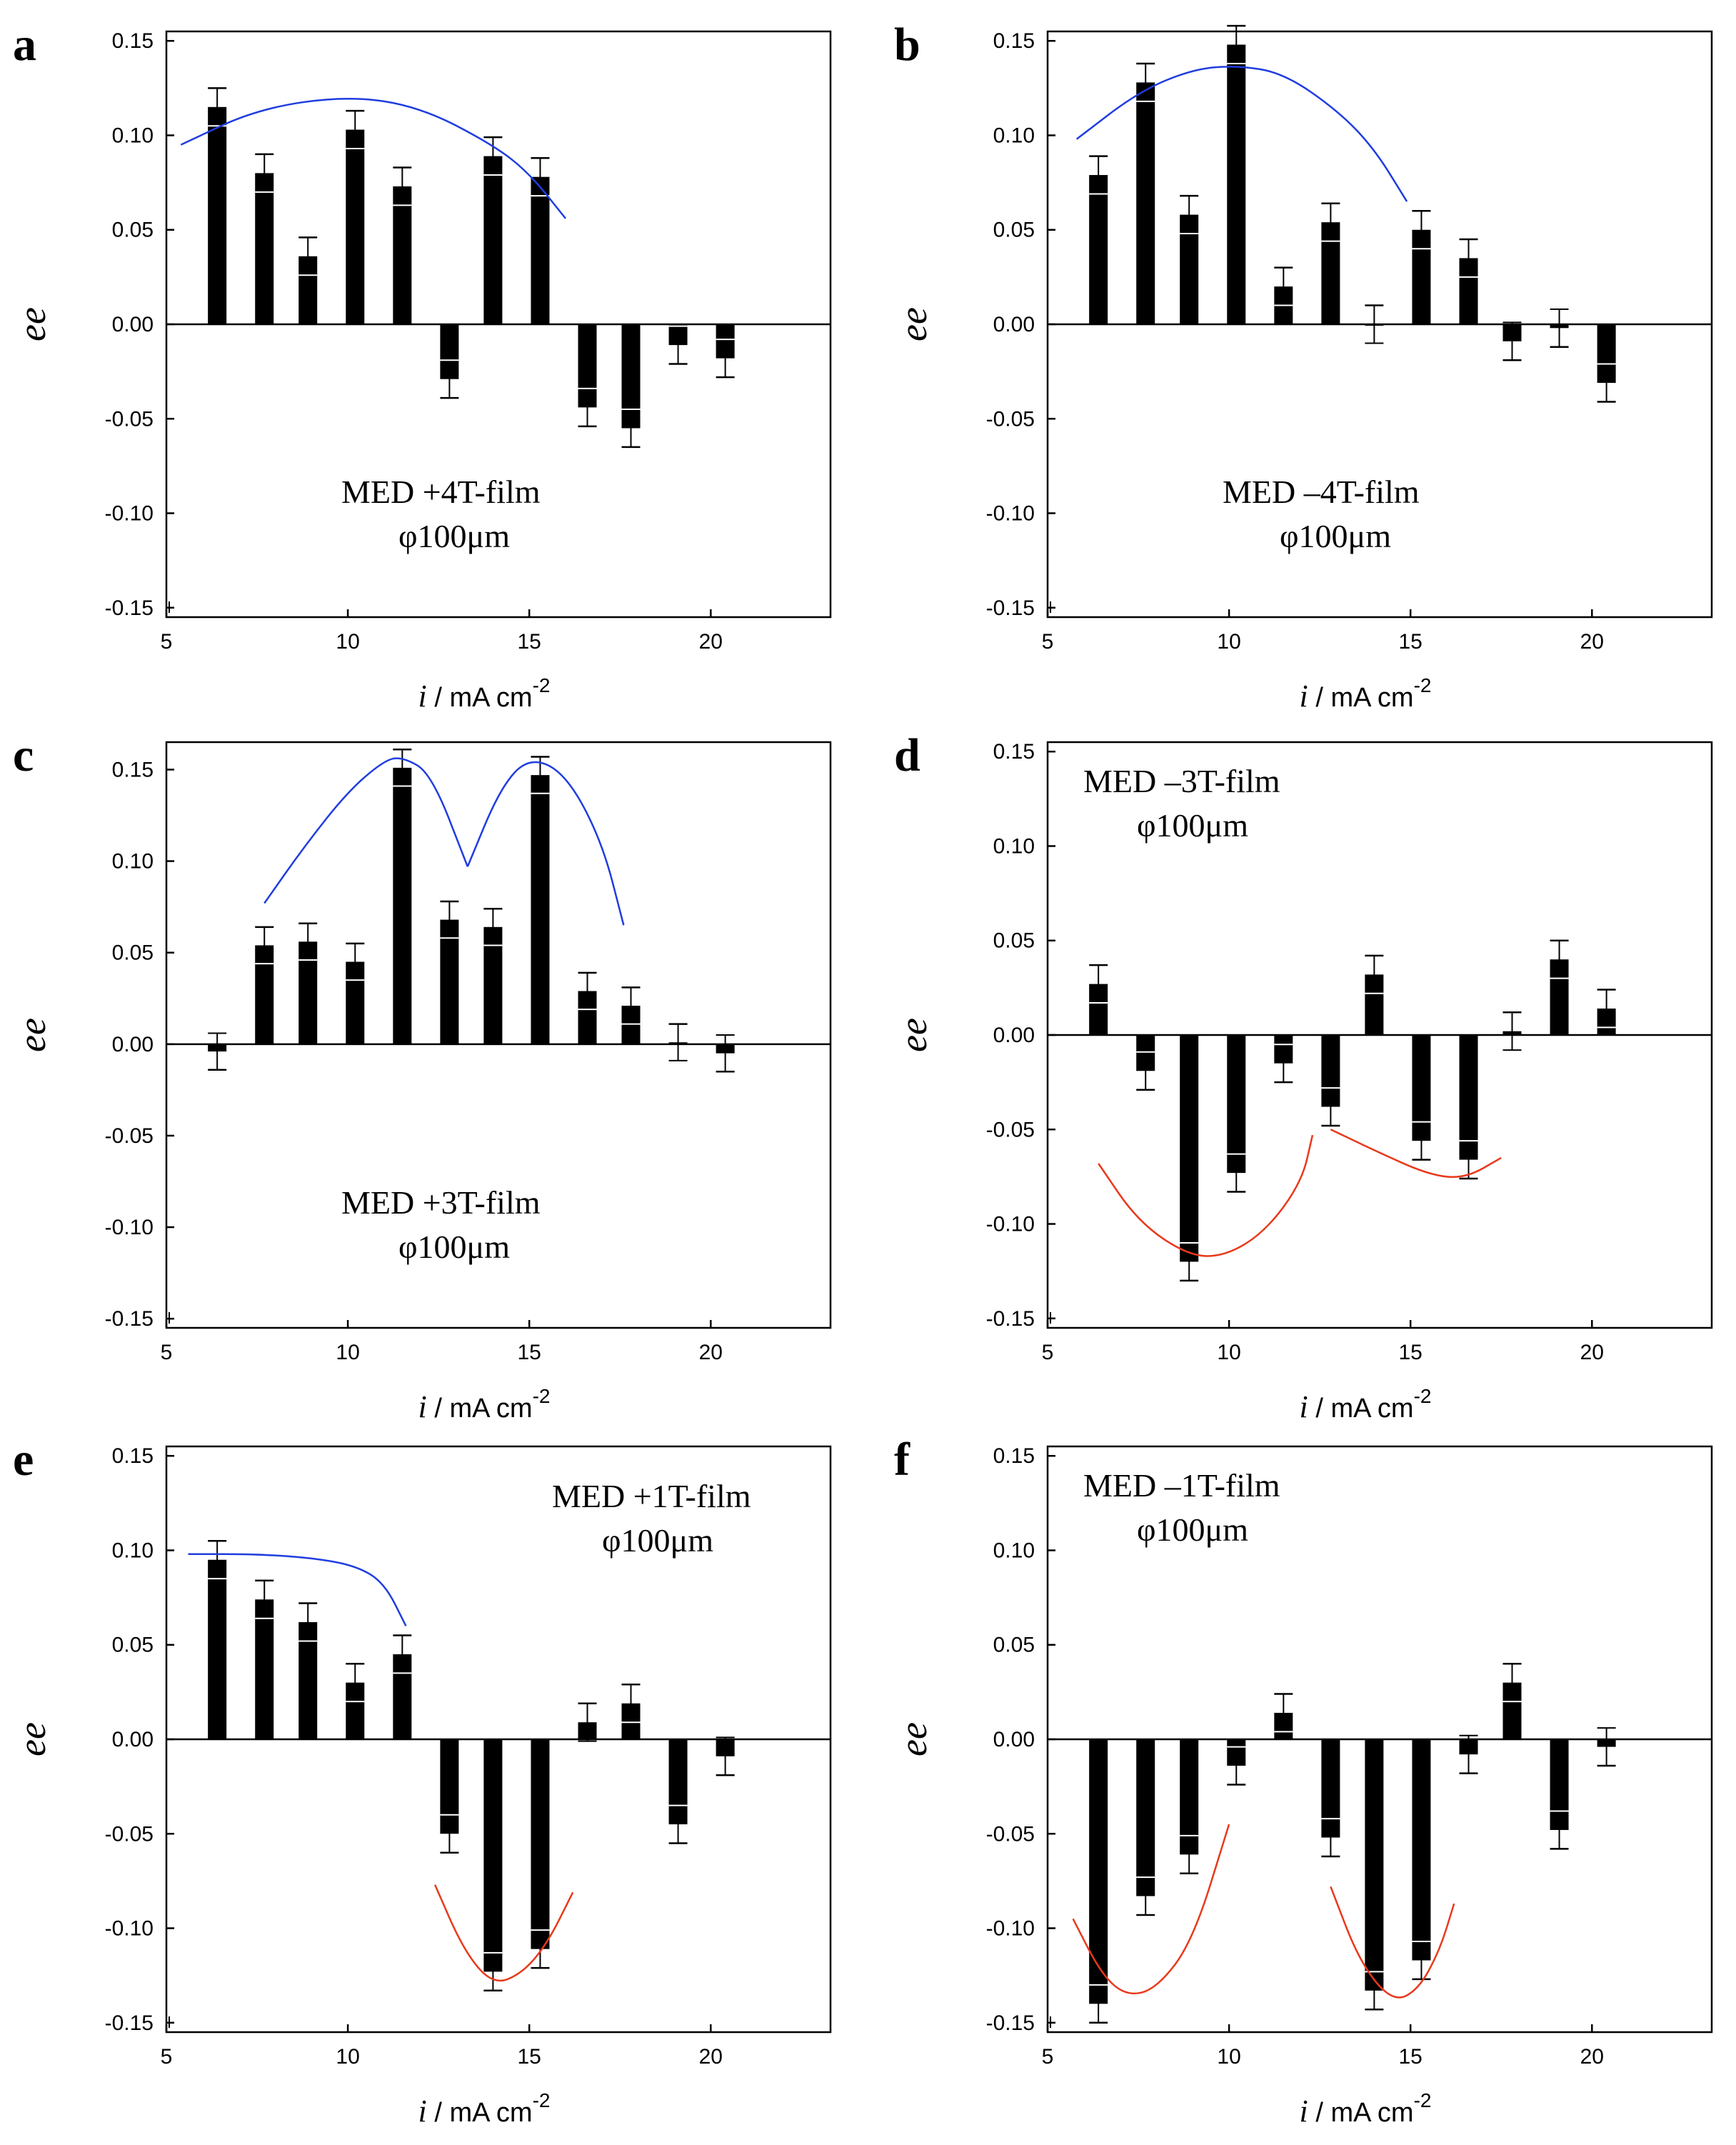 This screenshot has height=2145, width=1736. What do you see at coordinates (24, 45) in the screenshot?
I see `panel-letter: a` at bounding box center [24, 45].